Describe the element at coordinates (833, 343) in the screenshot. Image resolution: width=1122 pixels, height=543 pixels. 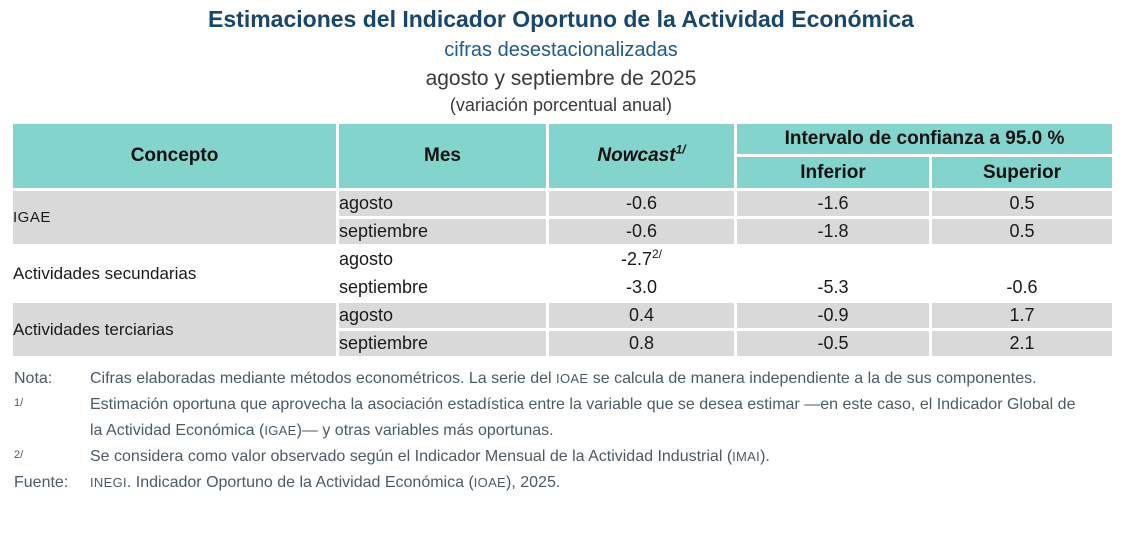
I see `cell-inferior: -0.5` at that location.